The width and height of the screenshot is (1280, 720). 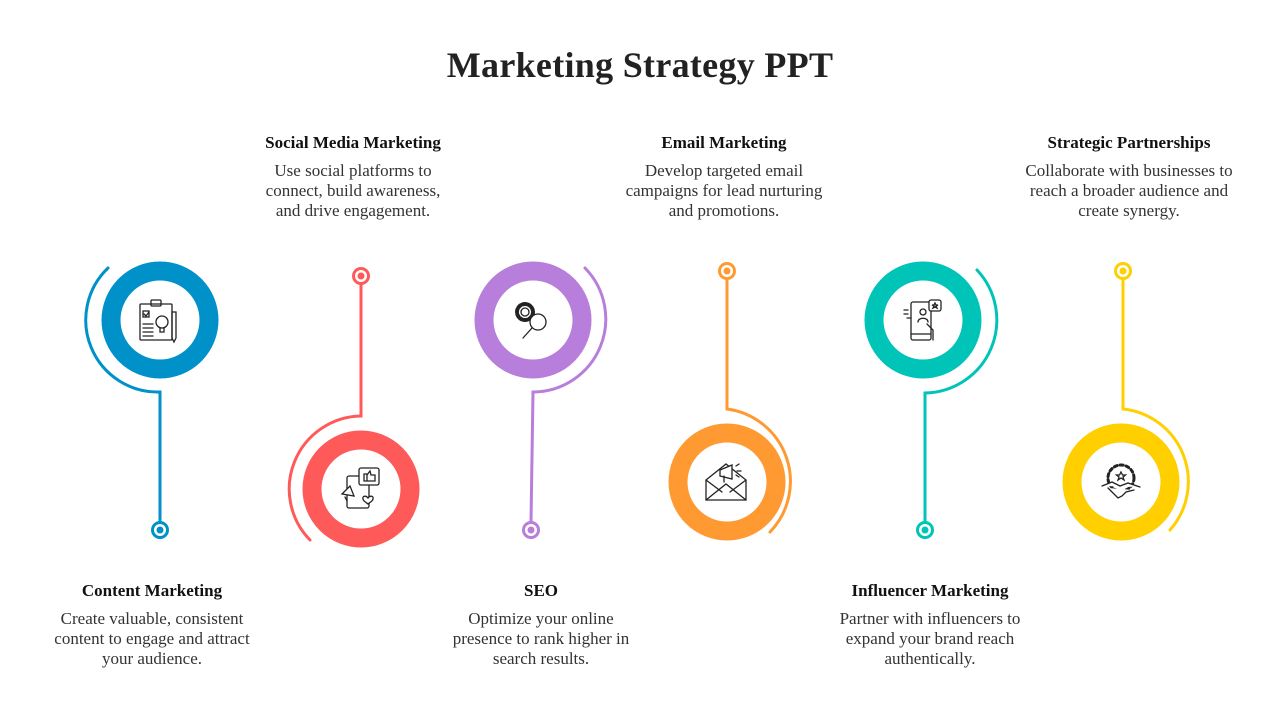 I want to click on step-heading: Strategic Partnerships, so click(x=1129, y=142).